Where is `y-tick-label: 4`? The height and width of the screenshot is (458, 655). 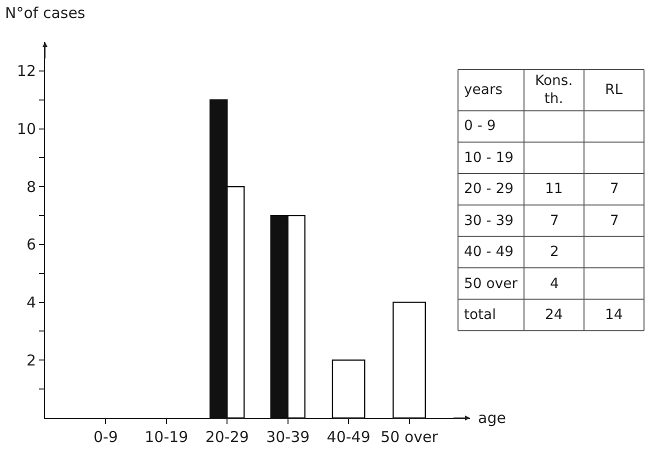
y-tick-label: 4 is located at coordinates (31, 303).